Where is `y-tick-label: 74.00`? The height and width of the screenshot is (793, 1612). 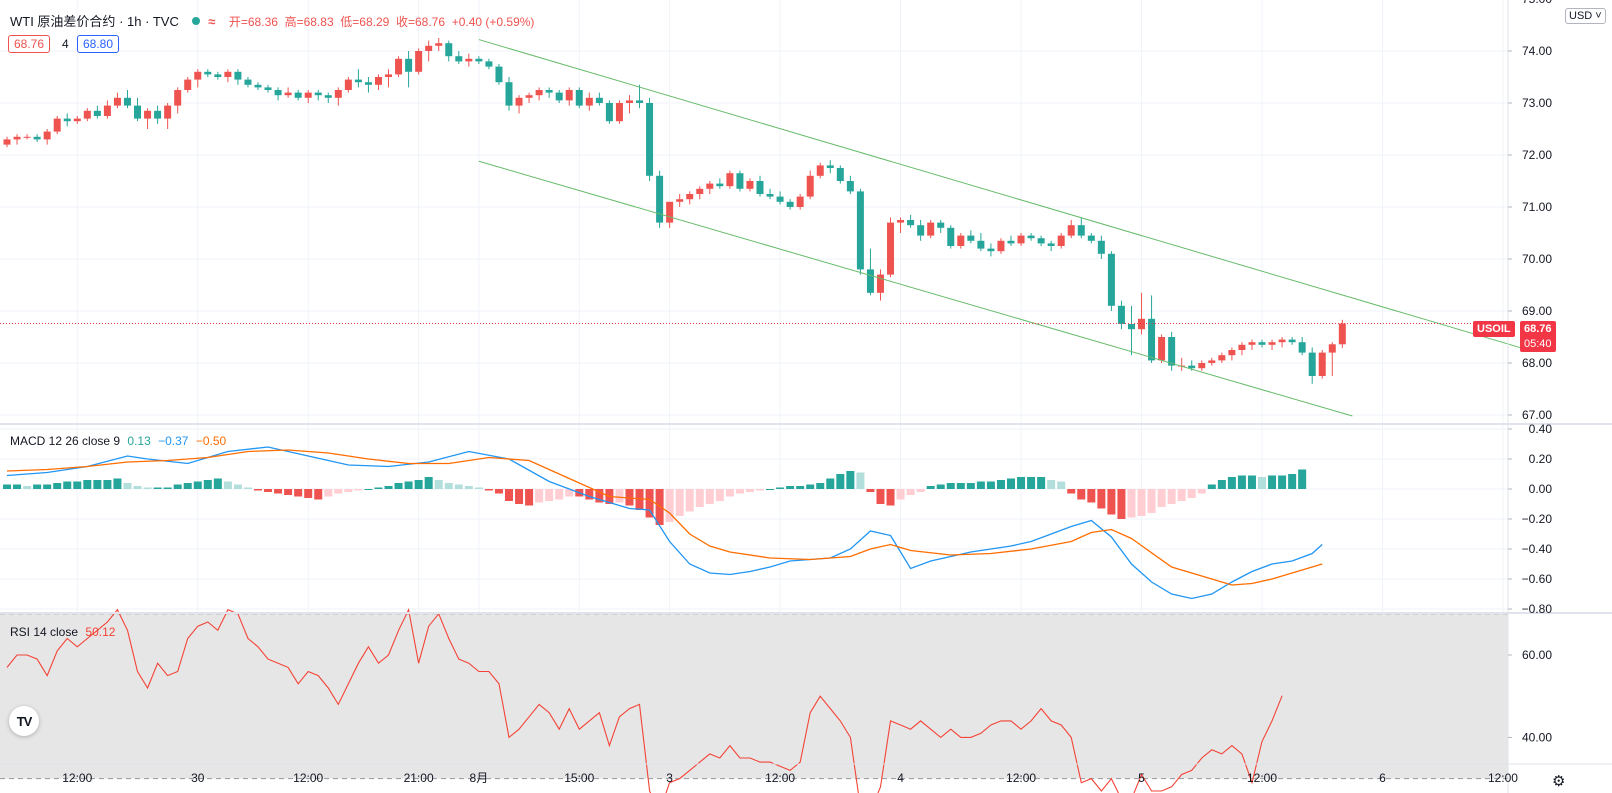
y-tick-label: 74.00 is located at coordinates (1537, 51).